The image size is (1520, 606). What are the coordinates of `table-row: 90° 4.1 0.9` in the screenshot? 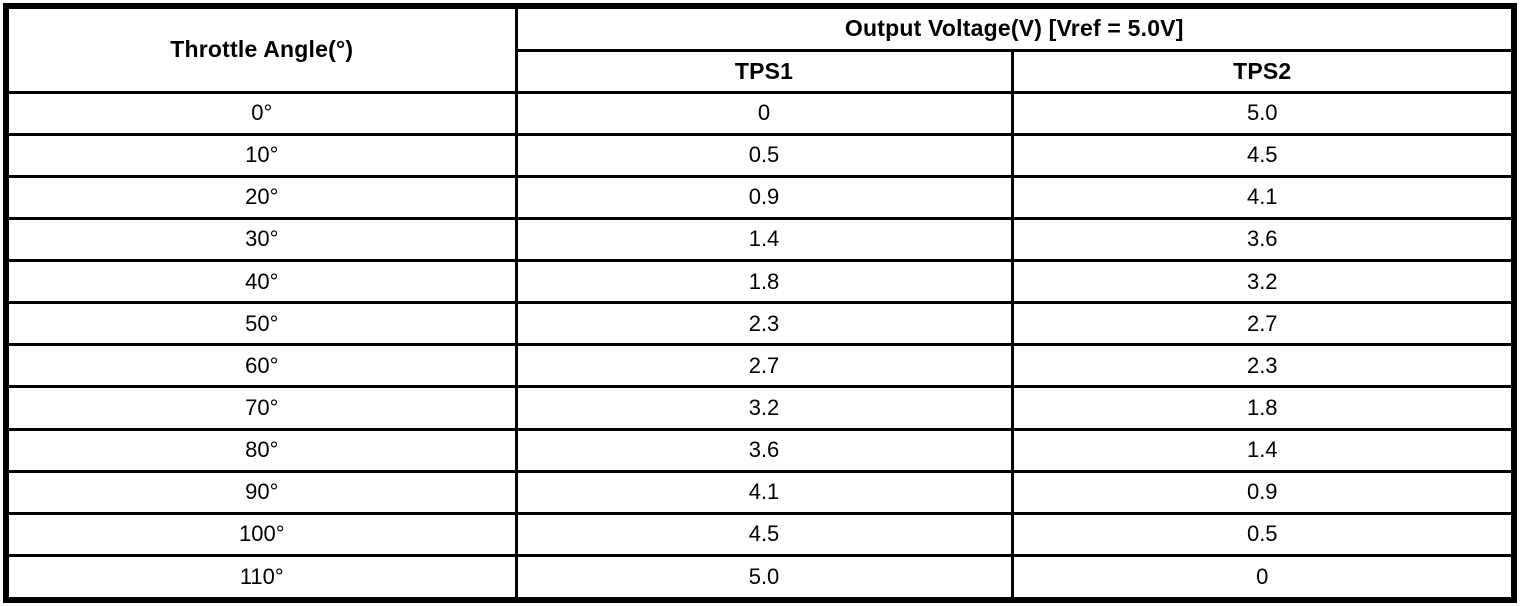 It's located at (760, 492).